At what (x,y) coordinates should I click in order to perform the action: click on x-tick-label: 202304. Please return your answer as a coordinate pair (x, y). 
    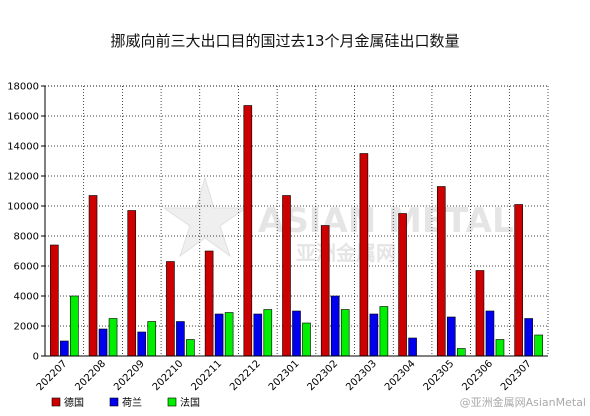
    Looking at the image, I should click on (400, 375).